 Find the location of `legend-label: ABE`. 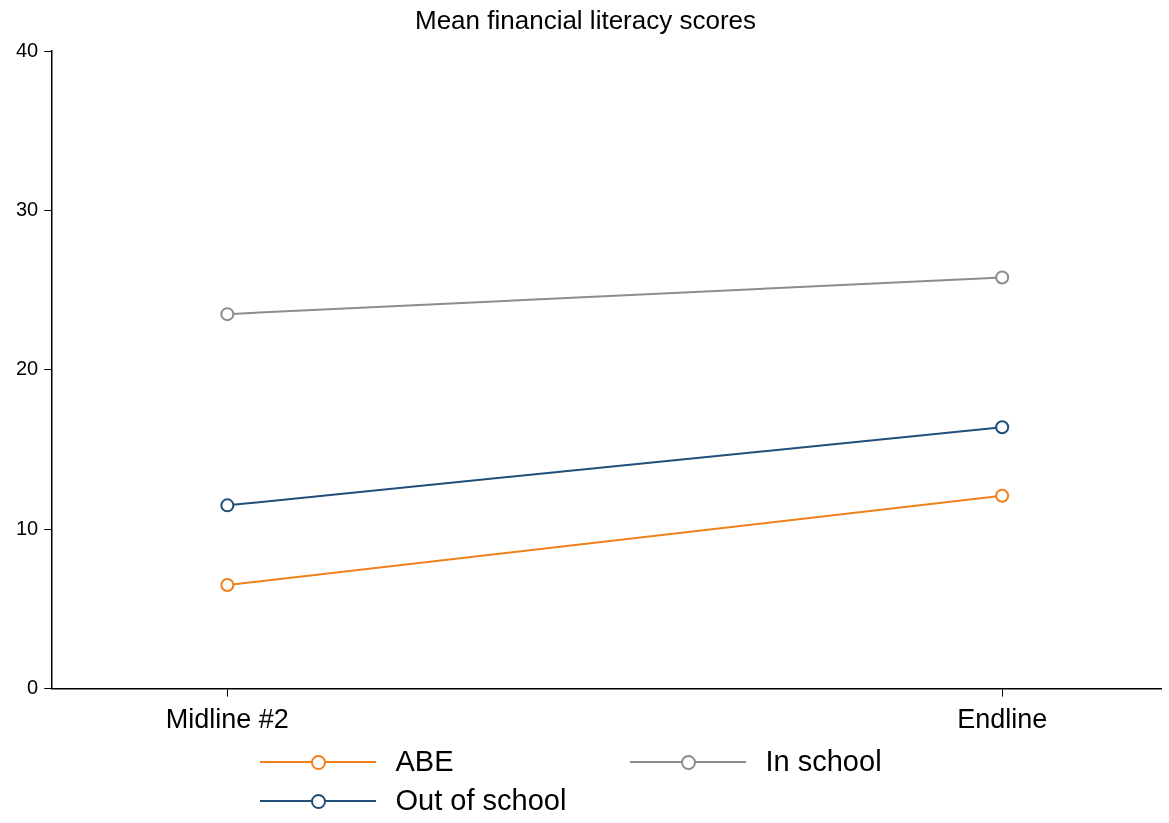

legend-label: ABE is located at coordinates (424, 761).